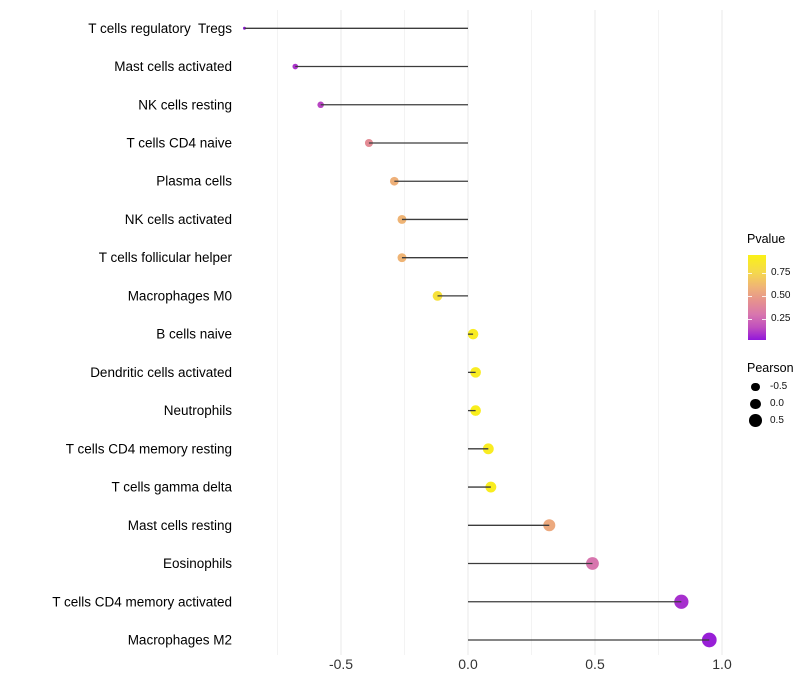 The image size is (800, 700). What do you see at coordinates (173, 66) in the screenshot?
I see `category-label: Mast cells activated` at bounding box center [173, 66].